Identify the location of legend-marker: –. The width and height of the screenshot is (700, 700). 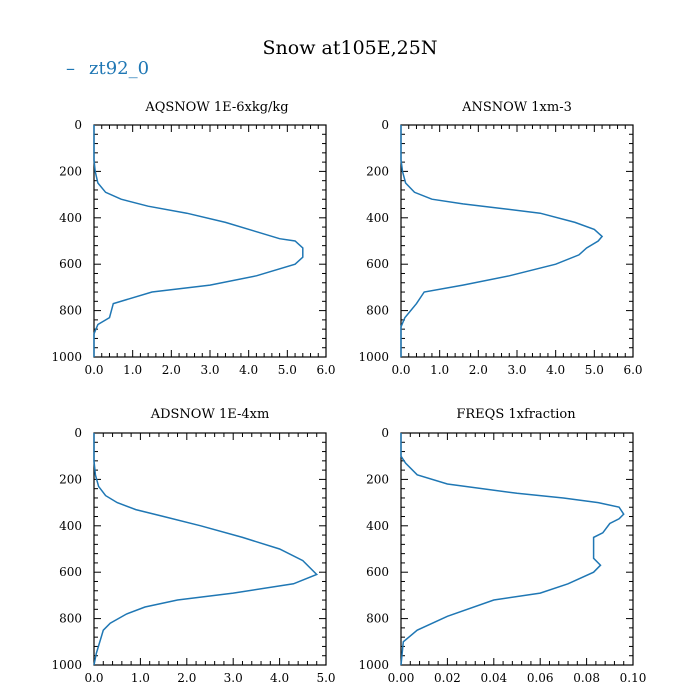
(70, 68).